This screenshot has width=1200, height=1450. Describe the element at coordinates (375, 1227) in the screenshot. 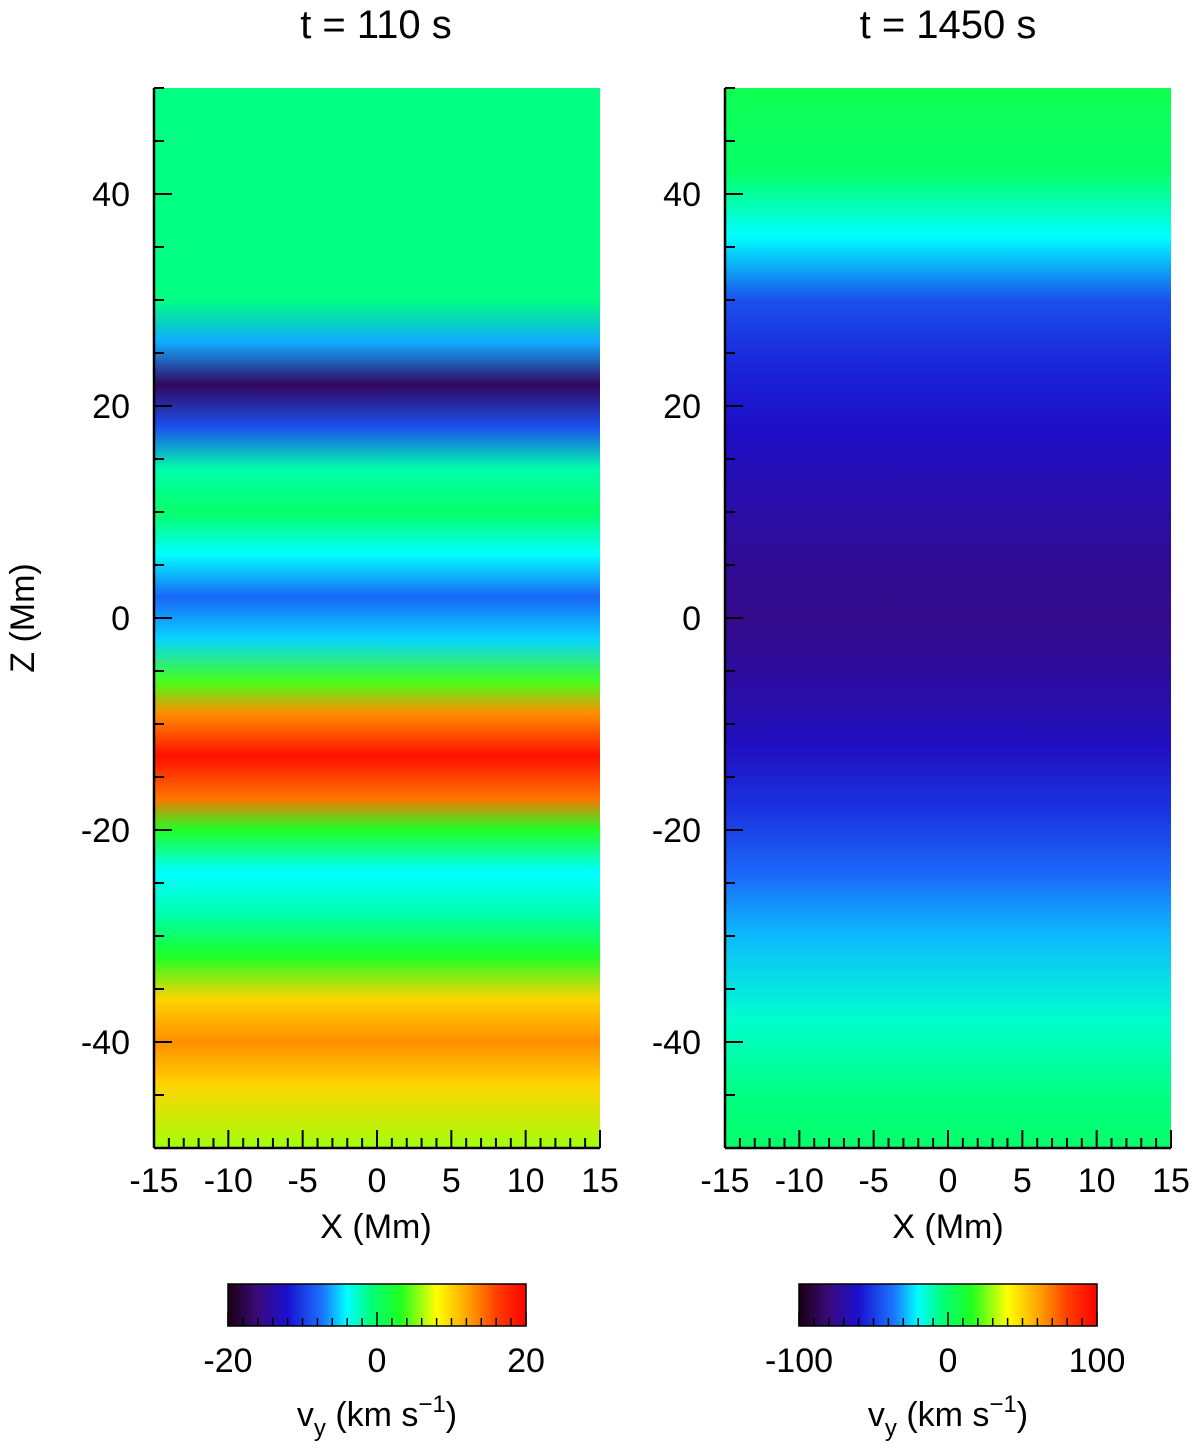

I see `panel-left-xlabel: X (Mm)` at that location.